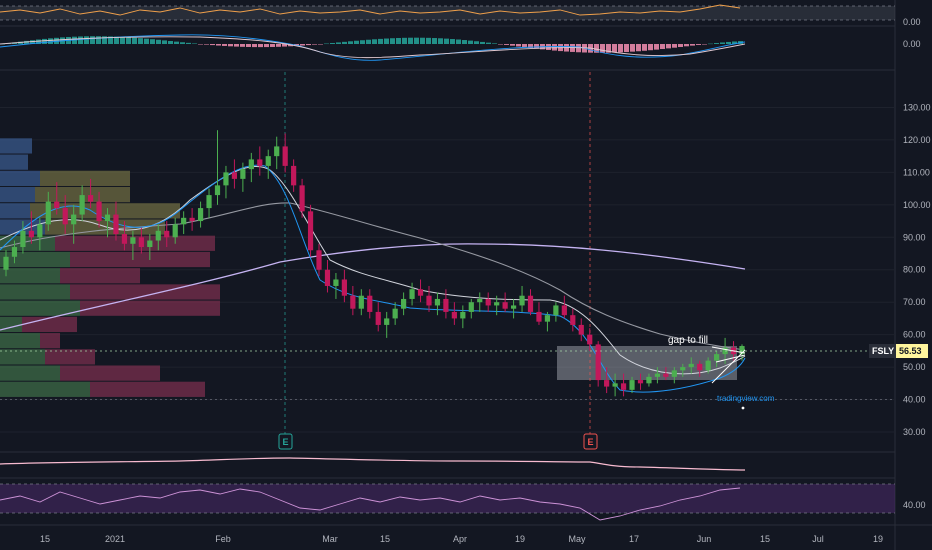 This screenshot has height=550, width=932. What do you see at coordinates (688, 340) in the screenshot?
I see `gap-annotation: gap to fill` at bounding box center [688, 340].